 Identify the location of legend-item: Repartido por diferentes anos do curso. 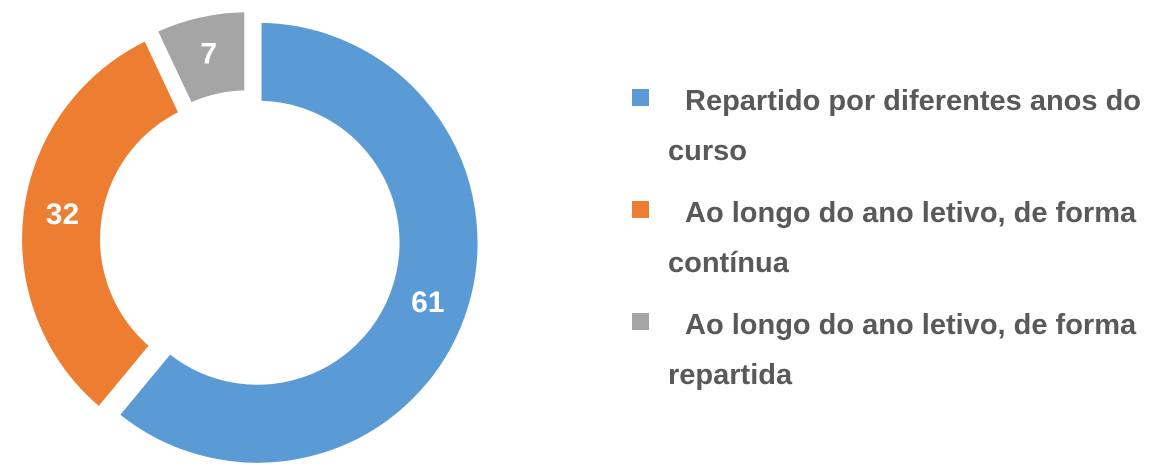
(895, 126).